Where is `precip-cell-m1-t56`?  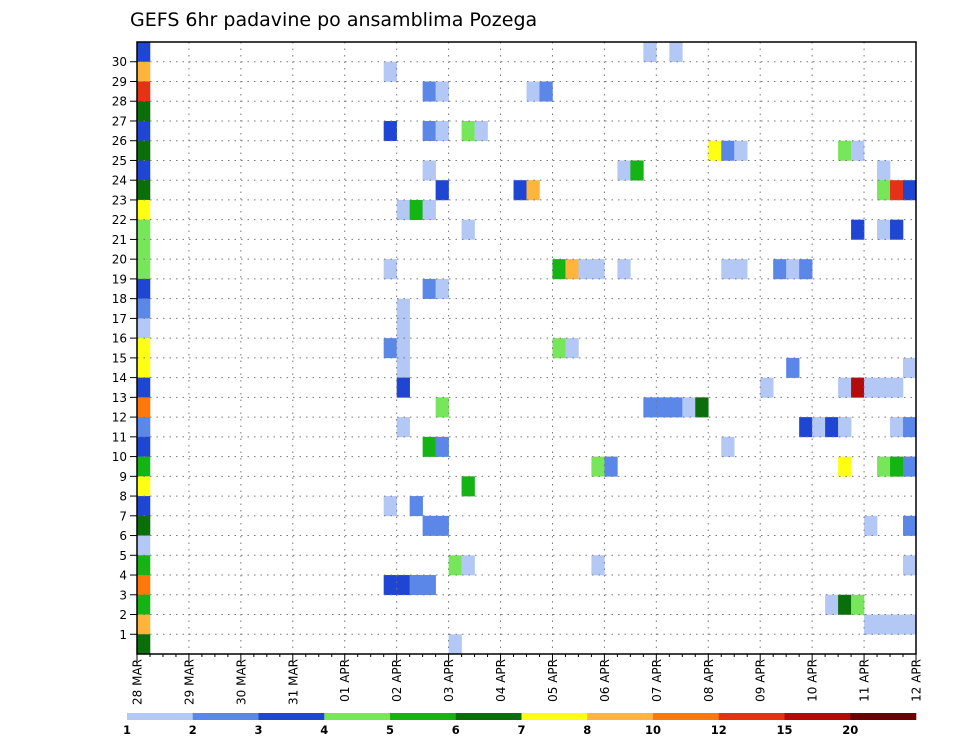
precip-cell-m1-t56 is located at coordinates (871, 624).